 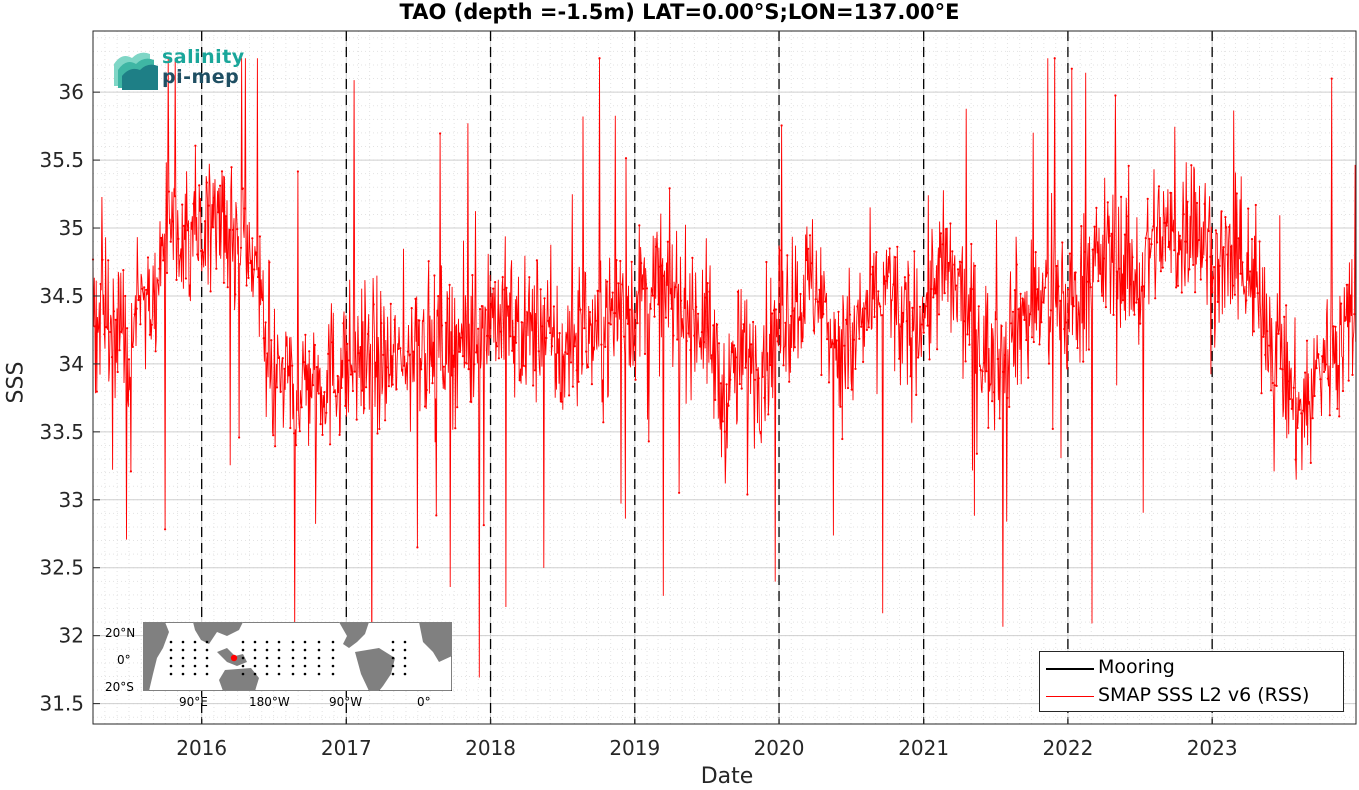 What do you see at coordinates (346, 702) in the screenshot?
I see `inset-lon-label-90w: 90°W` at bounding box center [346, 702].